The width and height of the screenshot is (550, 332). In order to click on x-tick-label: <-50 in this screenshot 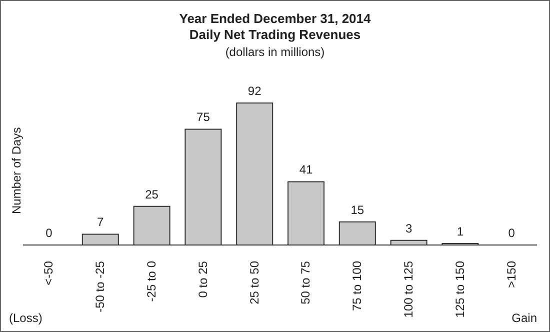, I will do `click(49, 273)`.